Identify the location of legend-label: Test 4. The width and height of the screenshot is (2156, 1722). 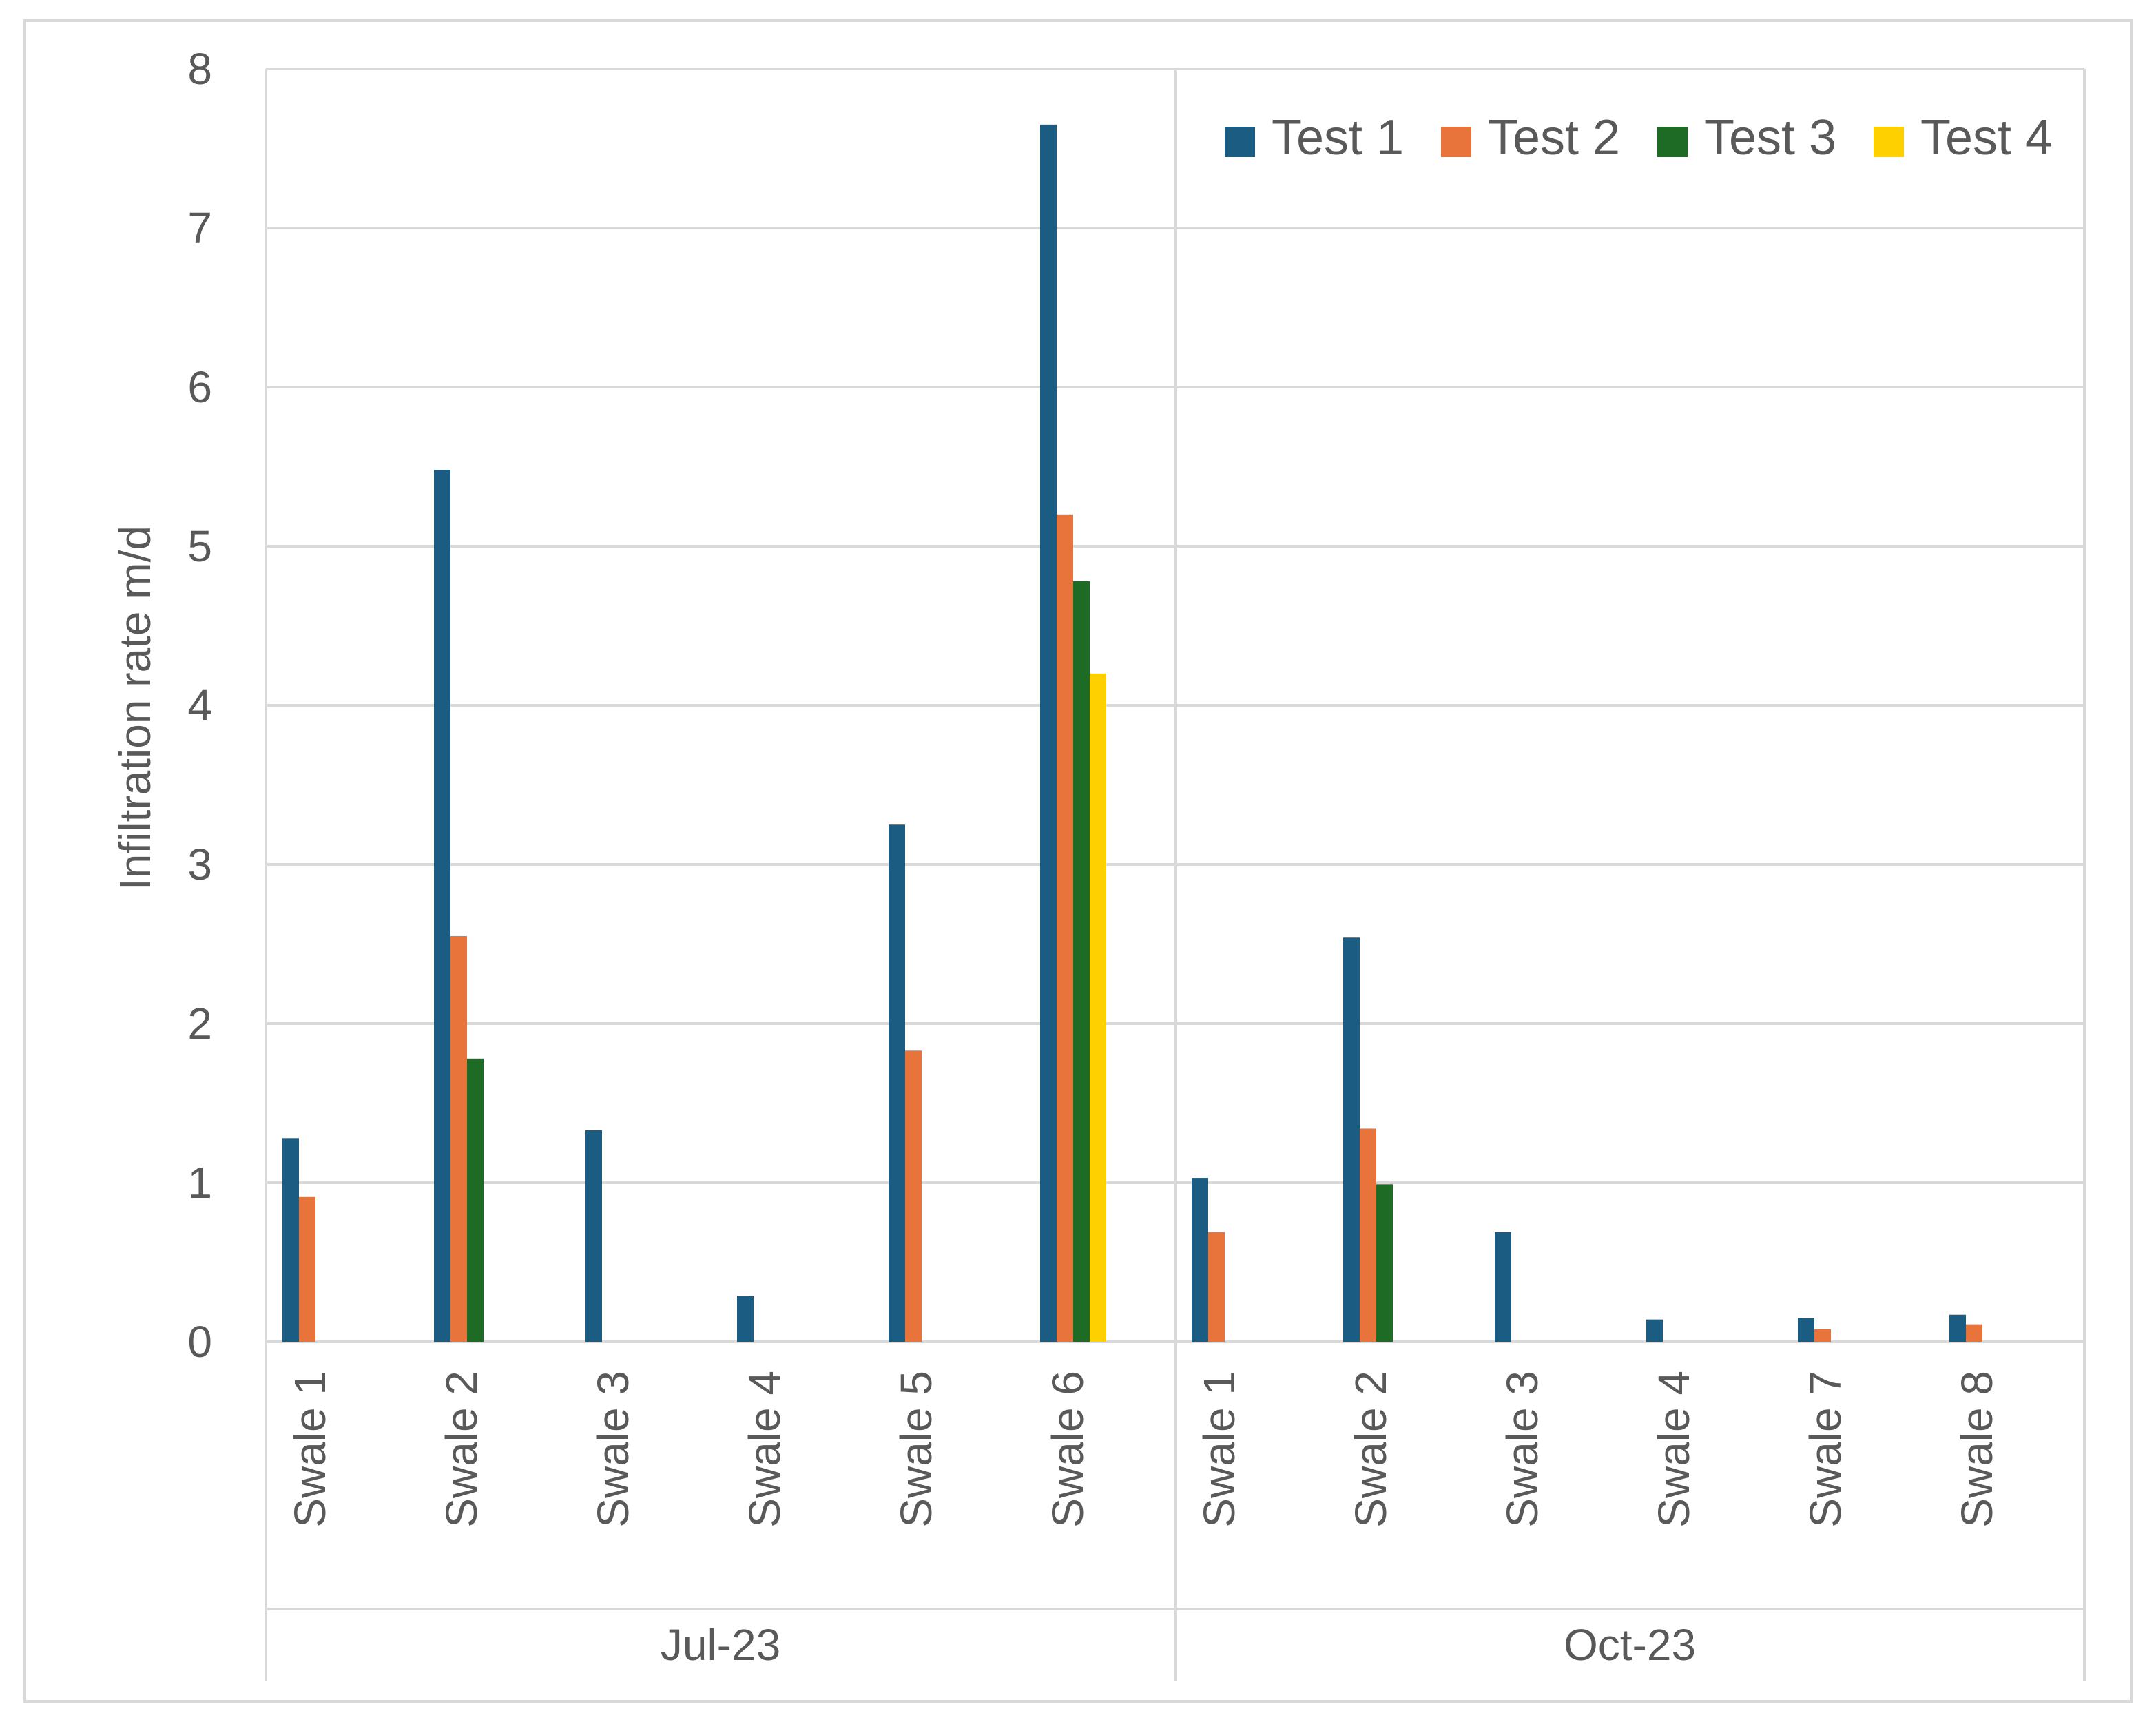
(1986, 137).